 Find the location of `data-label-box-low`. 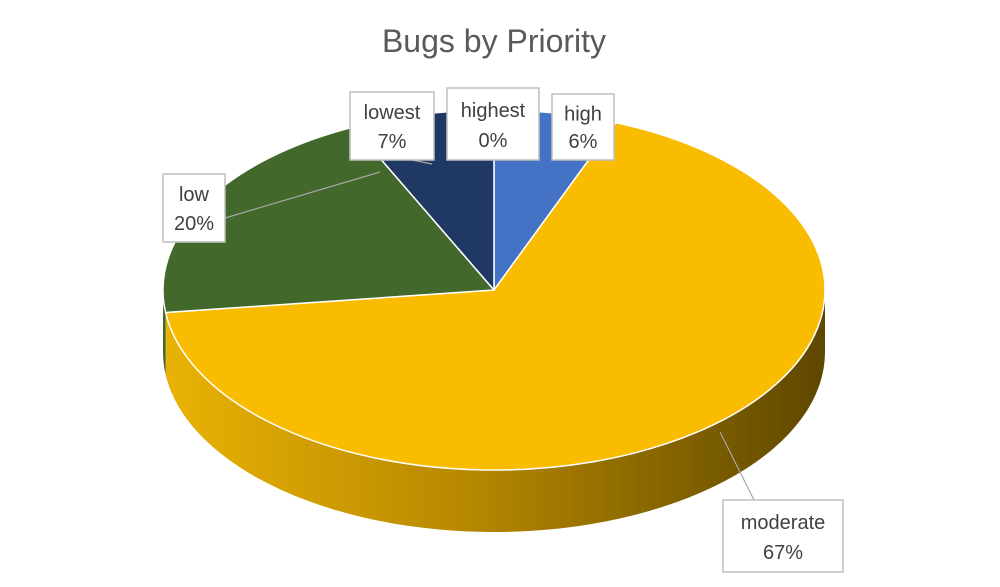

data-label-box-low is located at coordinates (194, 208).